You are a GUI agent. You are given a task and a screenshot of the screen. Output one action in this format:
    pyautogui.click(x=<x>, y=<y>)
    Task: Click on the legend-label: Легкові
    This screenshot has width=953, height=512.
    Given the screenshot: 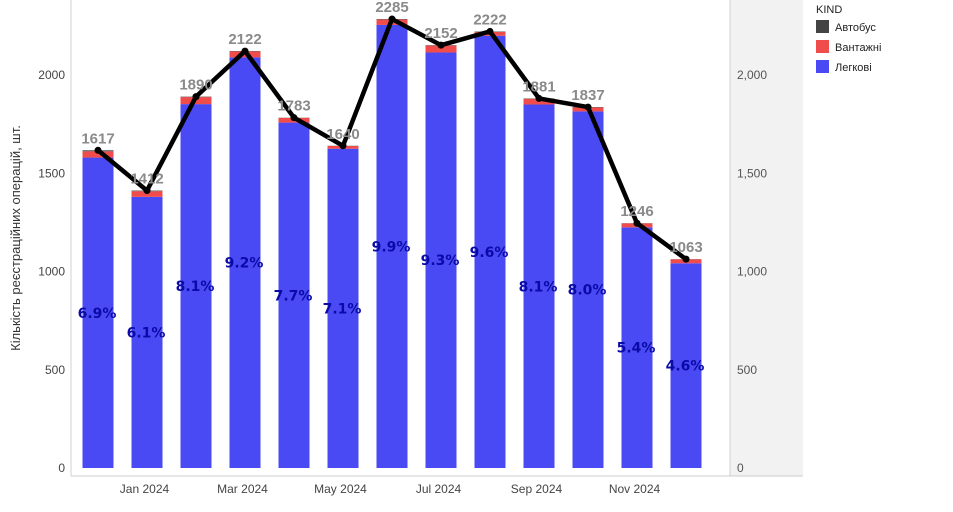 What is the action you would take?
    pyautogui.click(x=853, y=68)
    